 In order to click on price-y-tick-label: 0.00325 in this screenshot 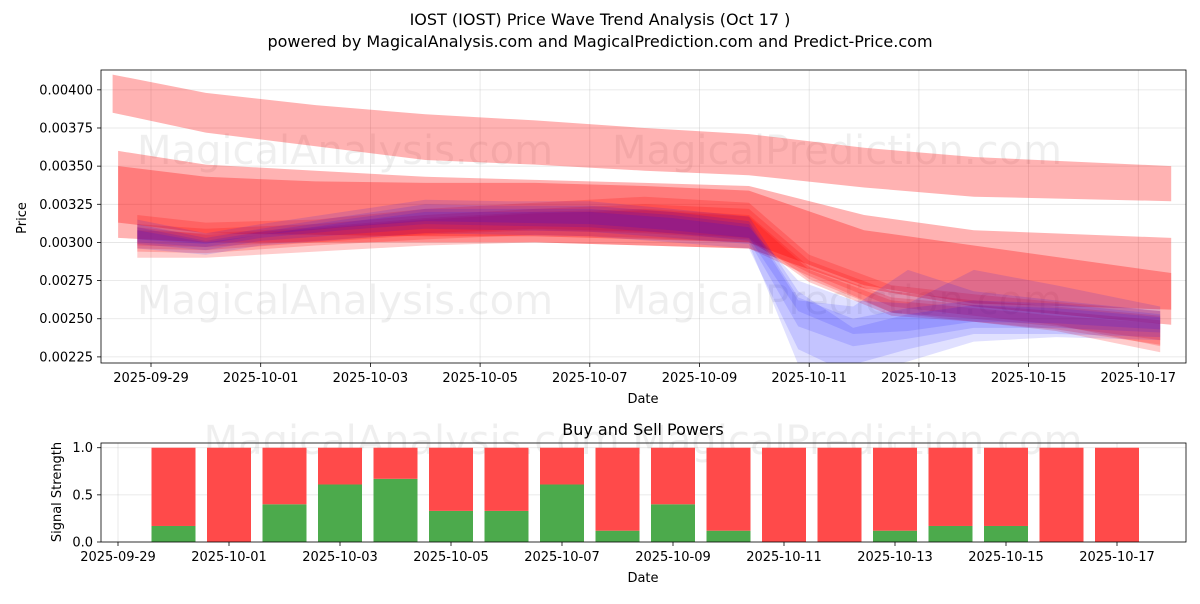, I will do `click(66, 205)`.